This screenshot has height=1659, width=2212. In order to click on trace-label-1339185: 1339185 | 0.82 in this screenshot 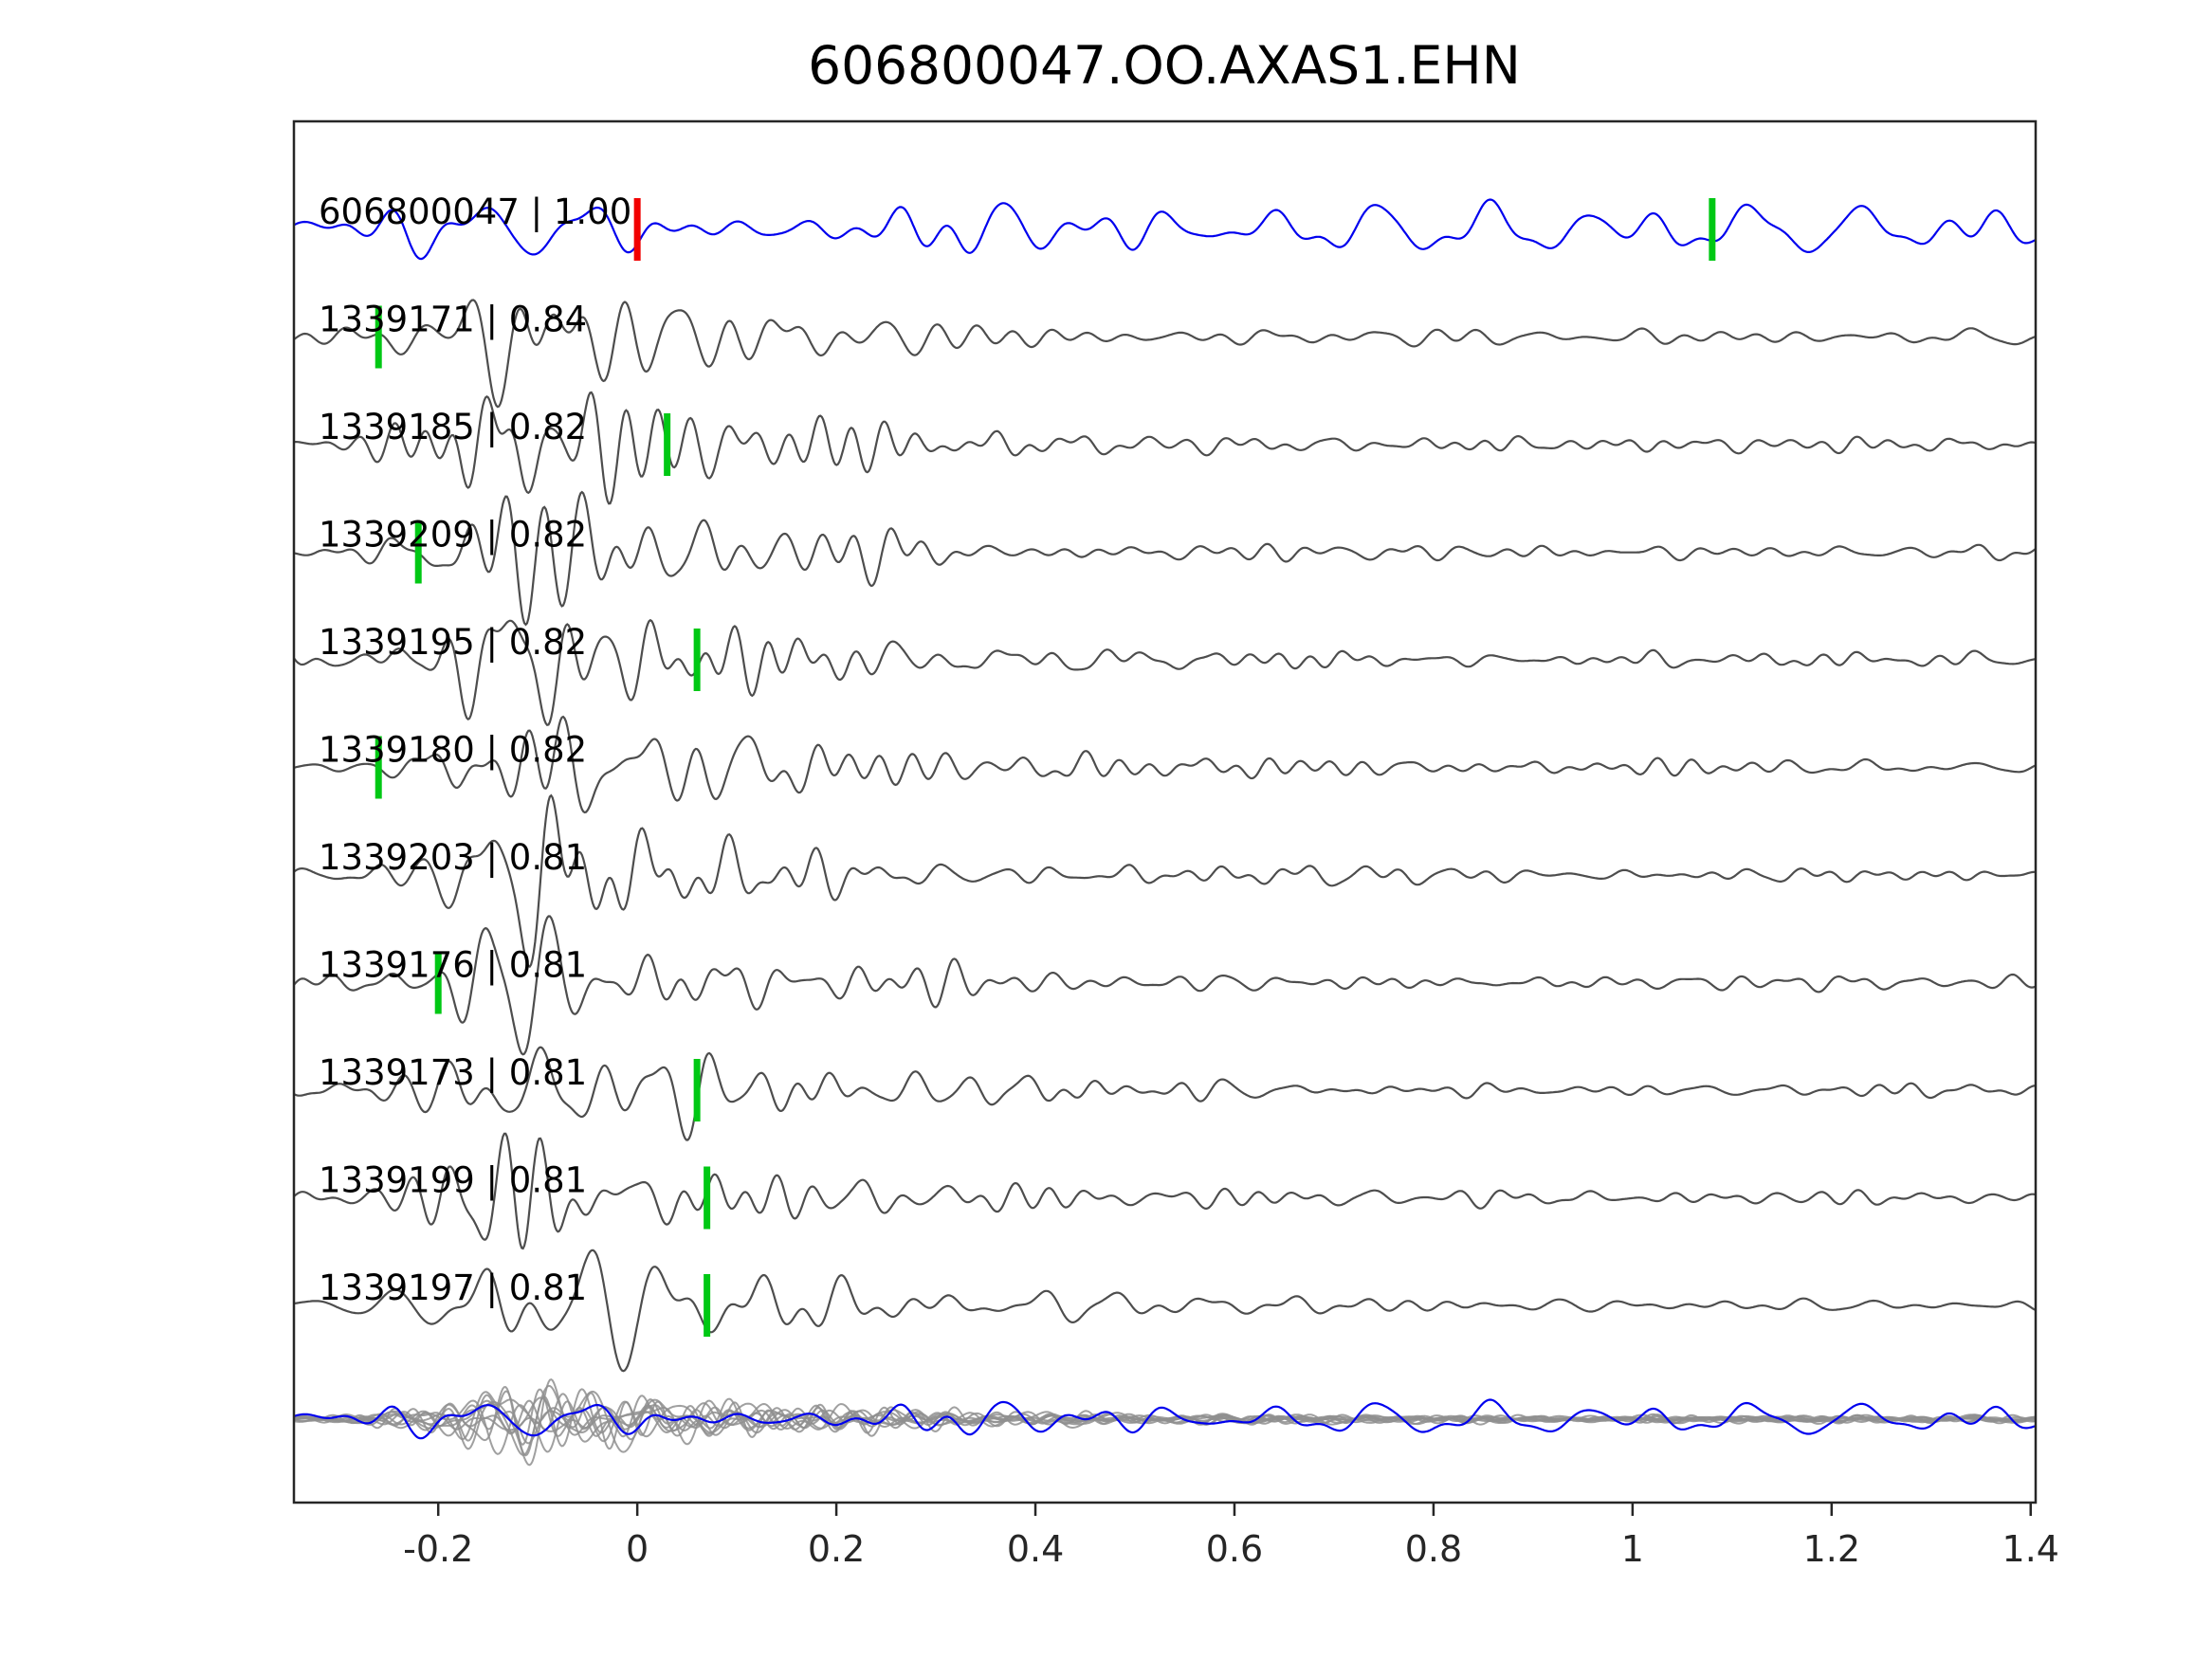, I will do `click(453, 427)`.